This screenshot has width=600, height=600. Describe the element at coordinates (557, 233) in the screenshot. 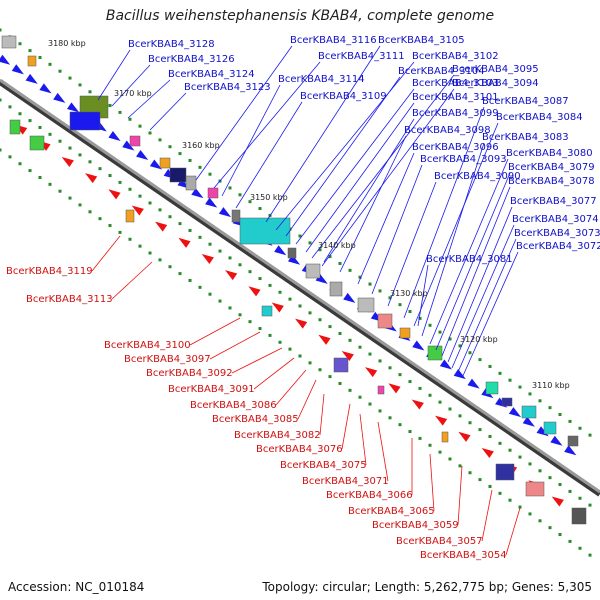

I see `forward-gene-label: BcerKBAB4_3073` at that location.